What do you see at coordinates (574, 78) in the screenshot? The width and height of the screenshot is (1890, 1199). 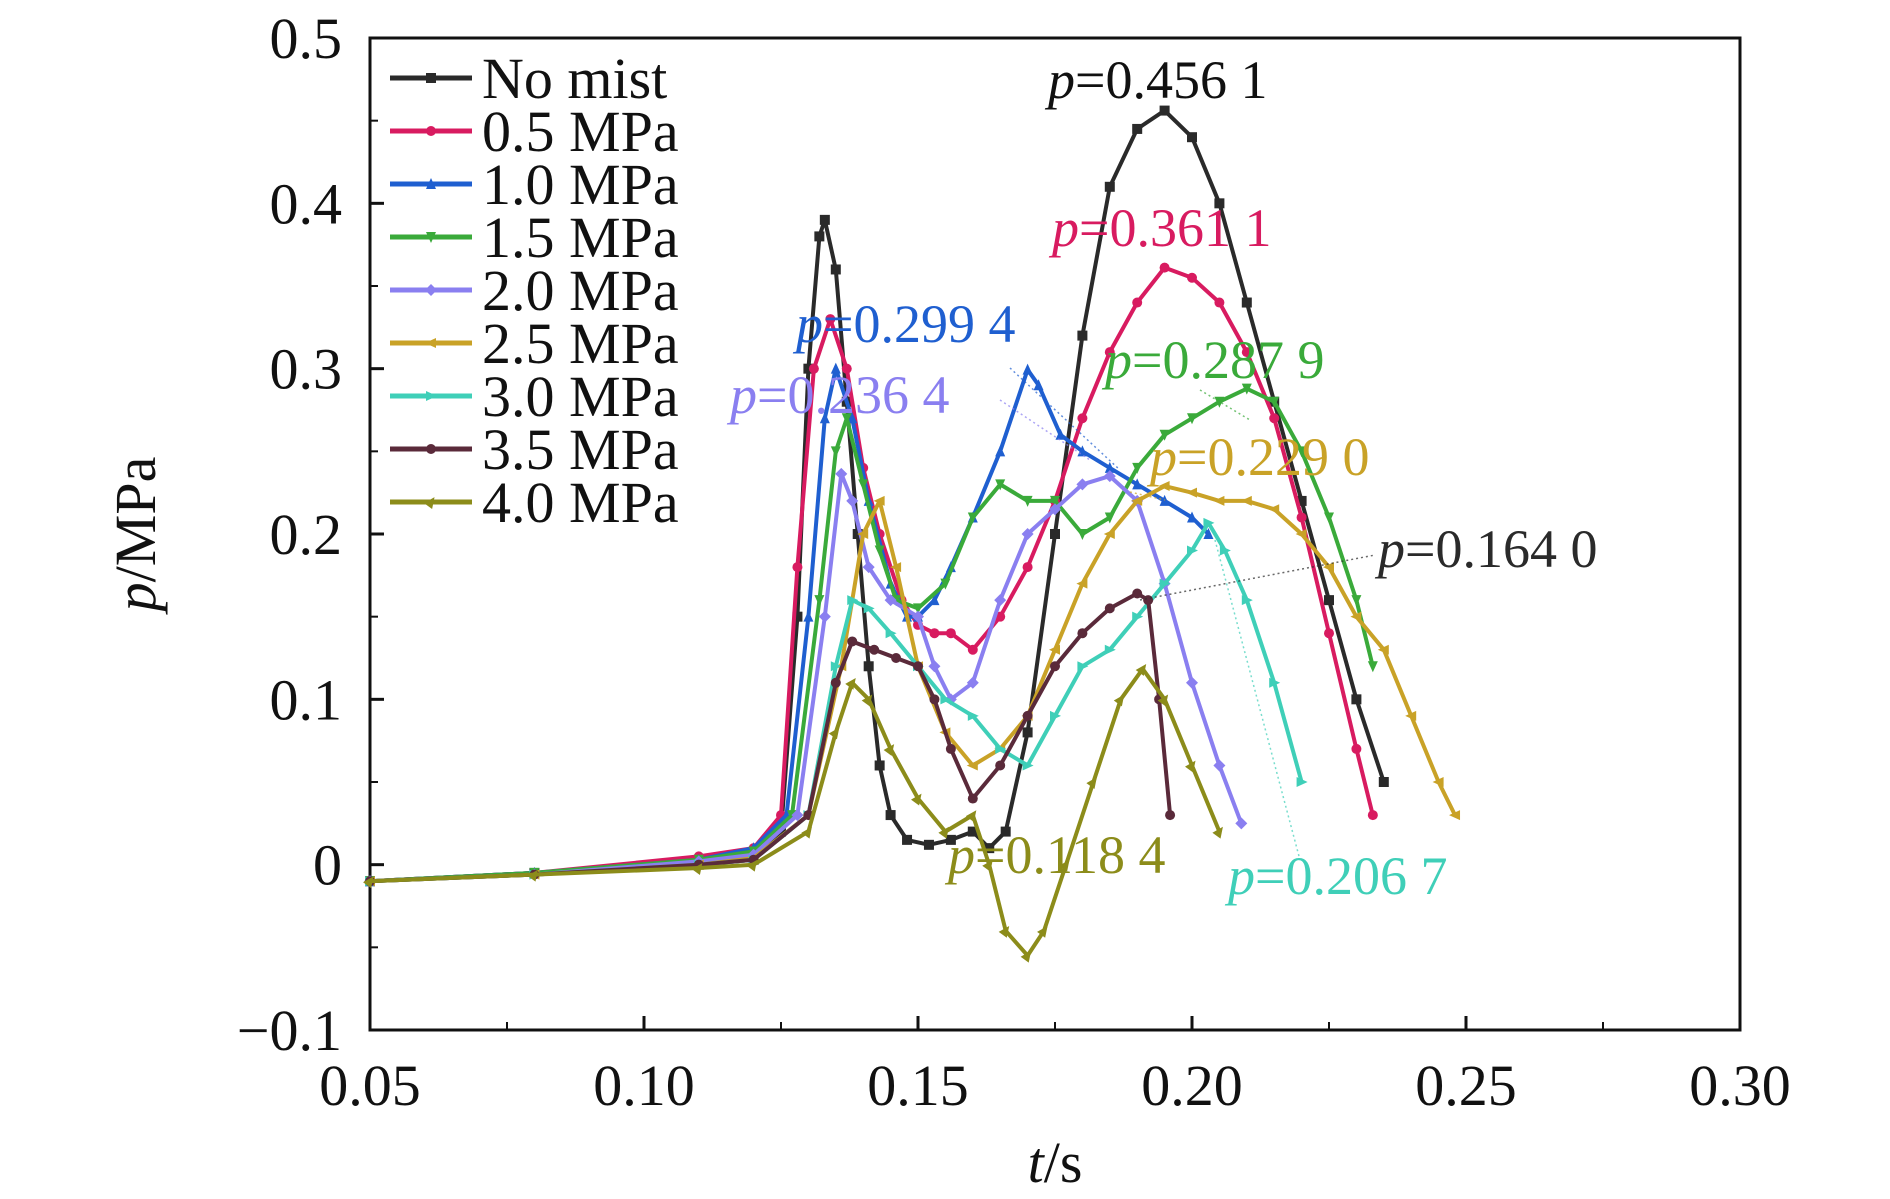 I see `legend-label: No mist` at bounding box center [574, 78].